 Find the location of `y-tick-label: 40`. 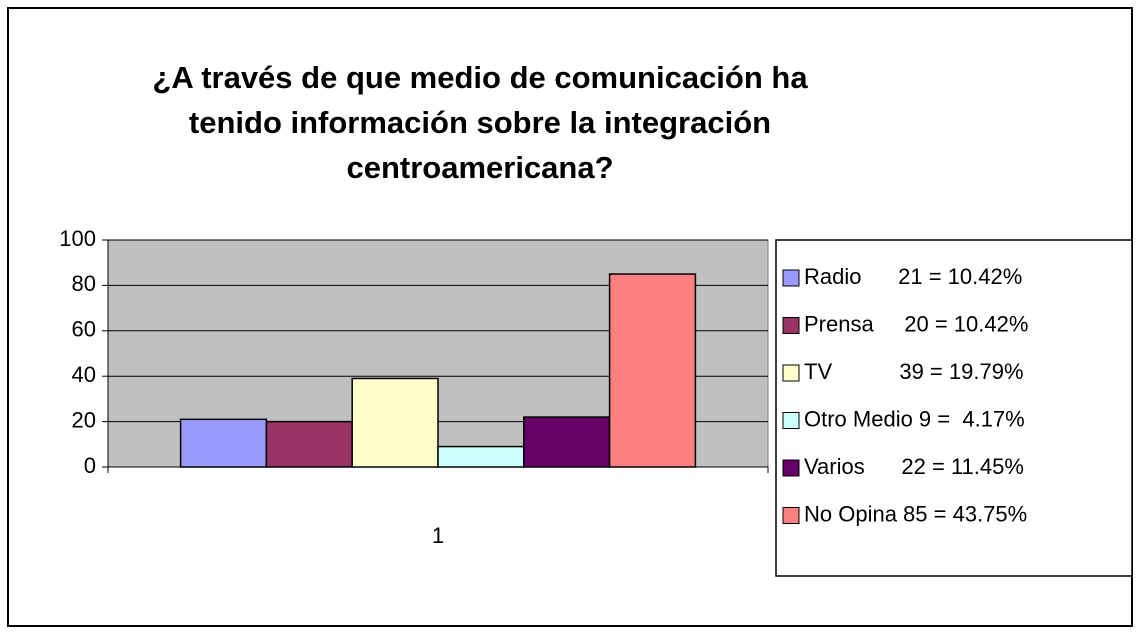

y-tick-label: 40 is located at coordinates (84, 374).